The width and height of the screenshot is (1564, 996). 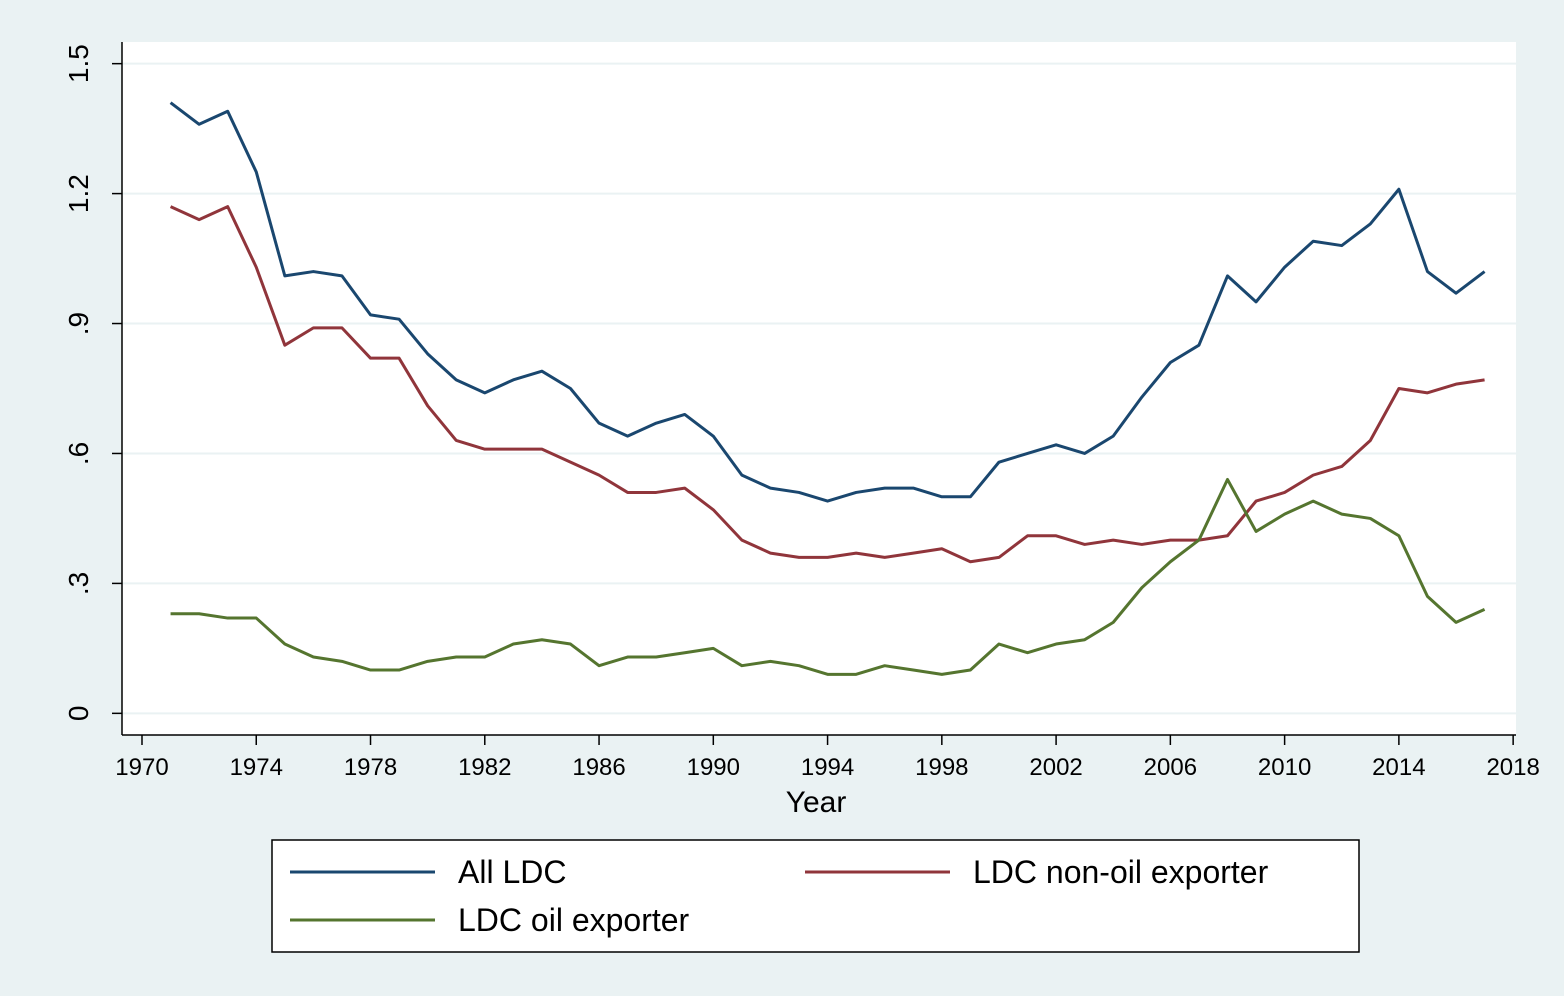 I want to click on x-tick-label: 1986, so click(x=598, y=767).